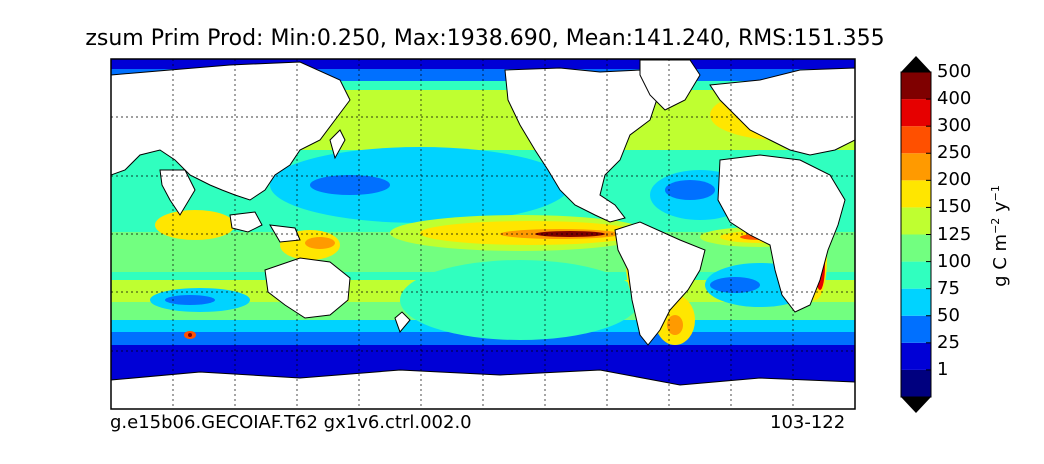 This screenshot has height=464, width=1044. I want to click on colorbar-tick-label: 200, so click(954, 180).